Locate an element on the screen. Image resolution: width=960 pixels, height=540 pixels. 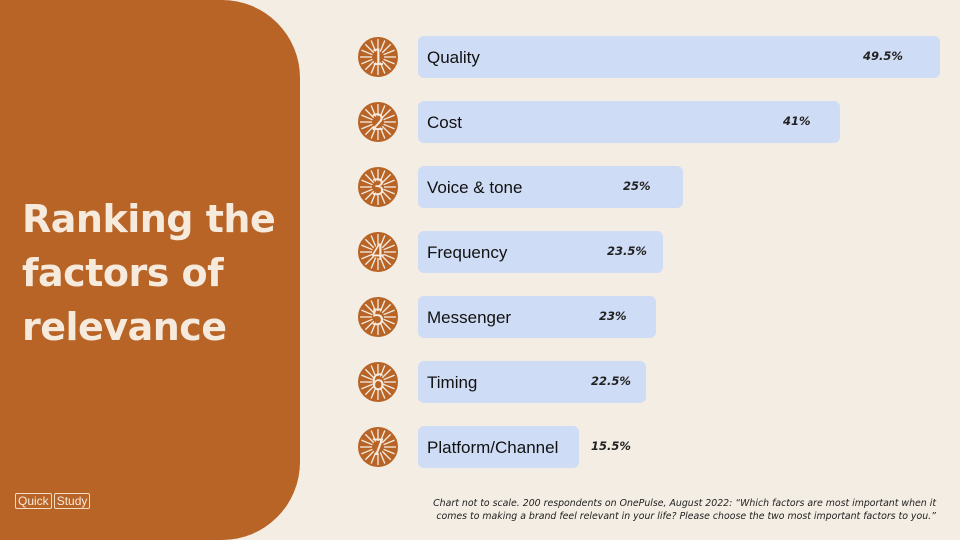
rank-badge: 2 is located at coordinates (378, 122).